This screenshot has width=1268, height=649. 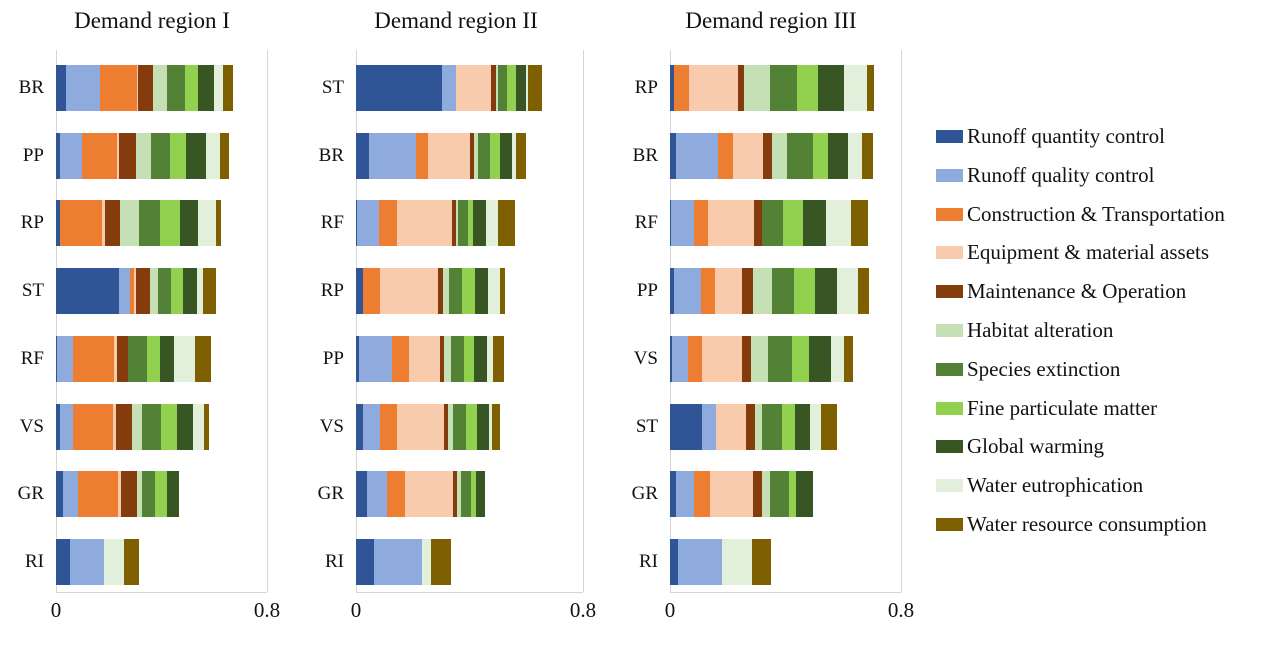 I want to click on legend-swatch-habitat-alteration, so click(x=949, y=330).